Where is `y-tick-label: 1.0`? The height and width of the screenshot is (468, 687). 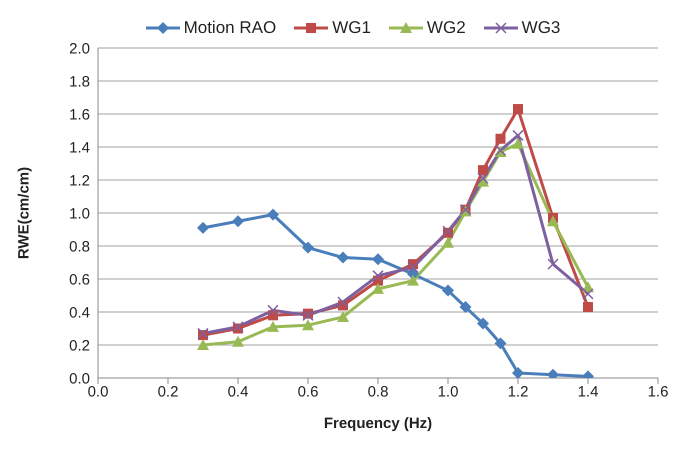
y-tick-label: 1.0 is located at coordinates (79, 213).